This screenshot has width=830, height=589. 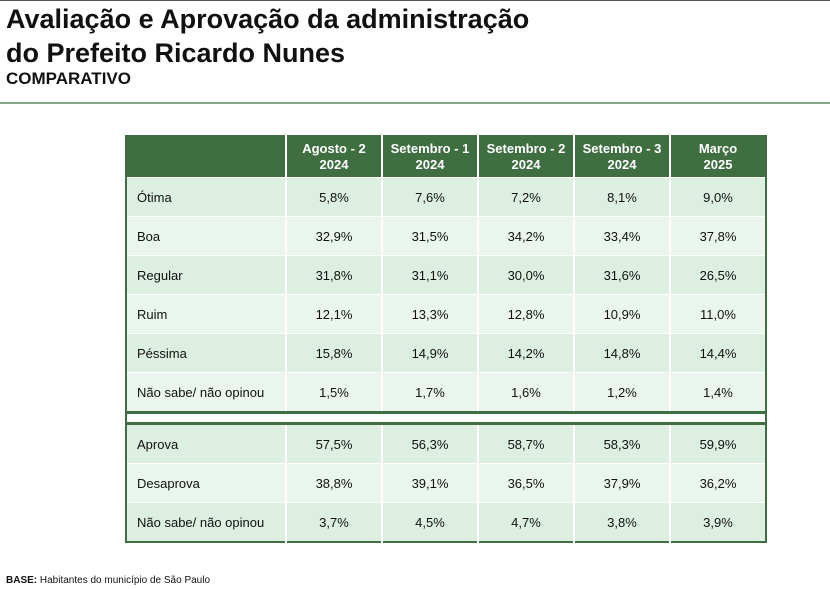 I want to click on cell-value: 14,2%, so click(x=525, y=353).